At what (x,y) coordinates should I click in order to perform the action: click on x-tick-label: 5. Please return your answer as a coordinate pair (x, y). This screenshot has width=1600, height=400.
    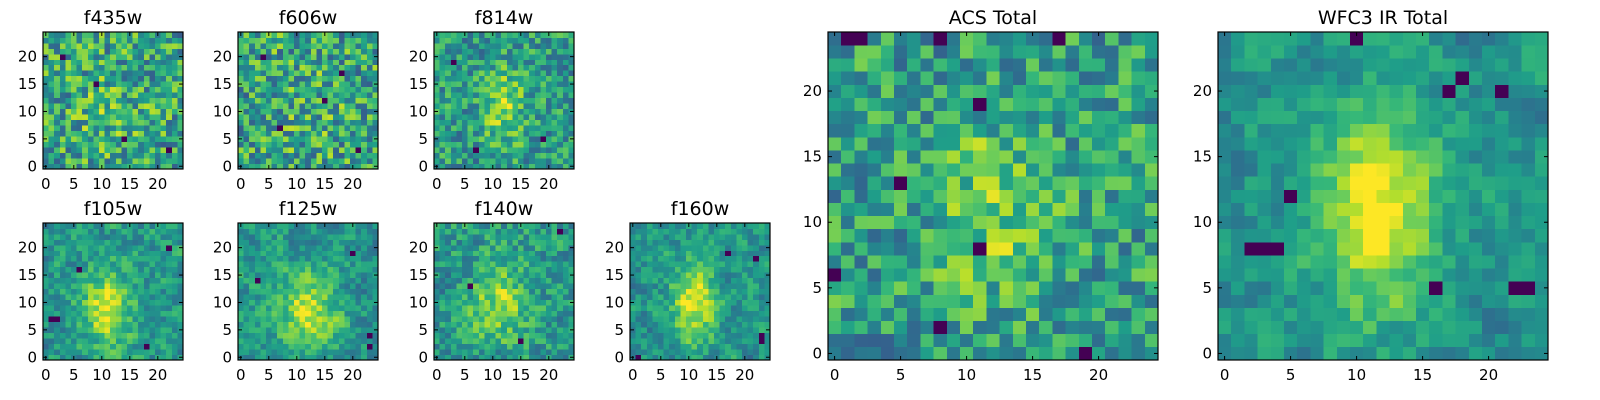
    Looking at the image, I should click on (465, 184).